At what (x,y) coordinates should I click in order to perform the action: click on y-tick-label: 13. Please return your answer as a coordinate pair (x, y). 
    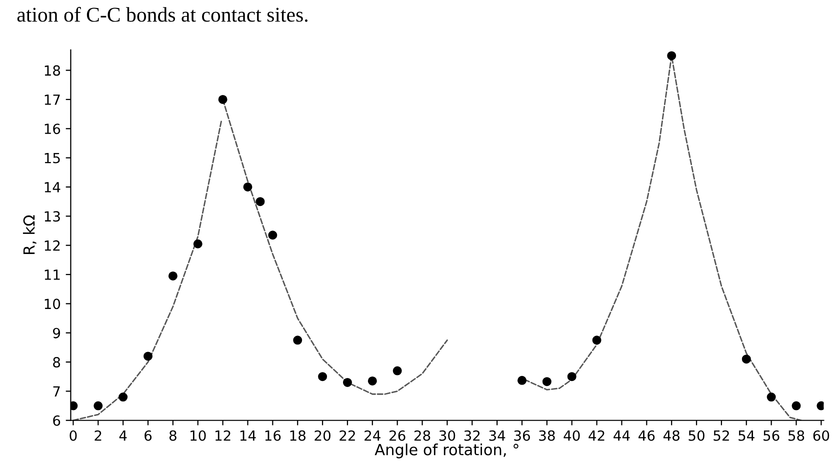
    Looking at the image, I should click on (52, 216).